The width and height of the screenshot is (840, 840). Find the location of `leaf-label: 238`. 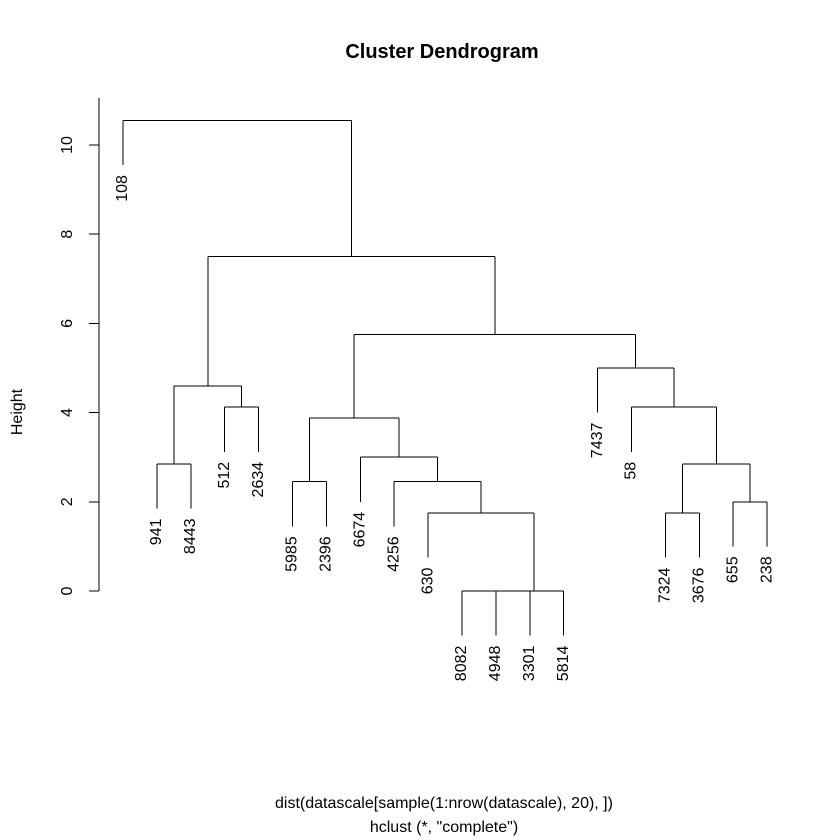

leaf-label: 238 is located at coordinates (766, 569).